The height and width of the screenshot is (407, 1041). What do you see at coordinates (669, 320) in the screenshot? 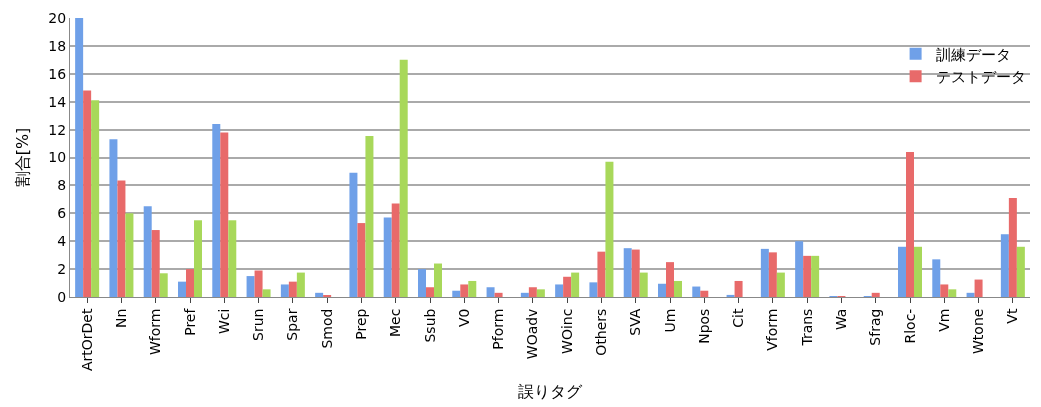
I see `x-tick-label: Um` at bounding box center [669, 320].